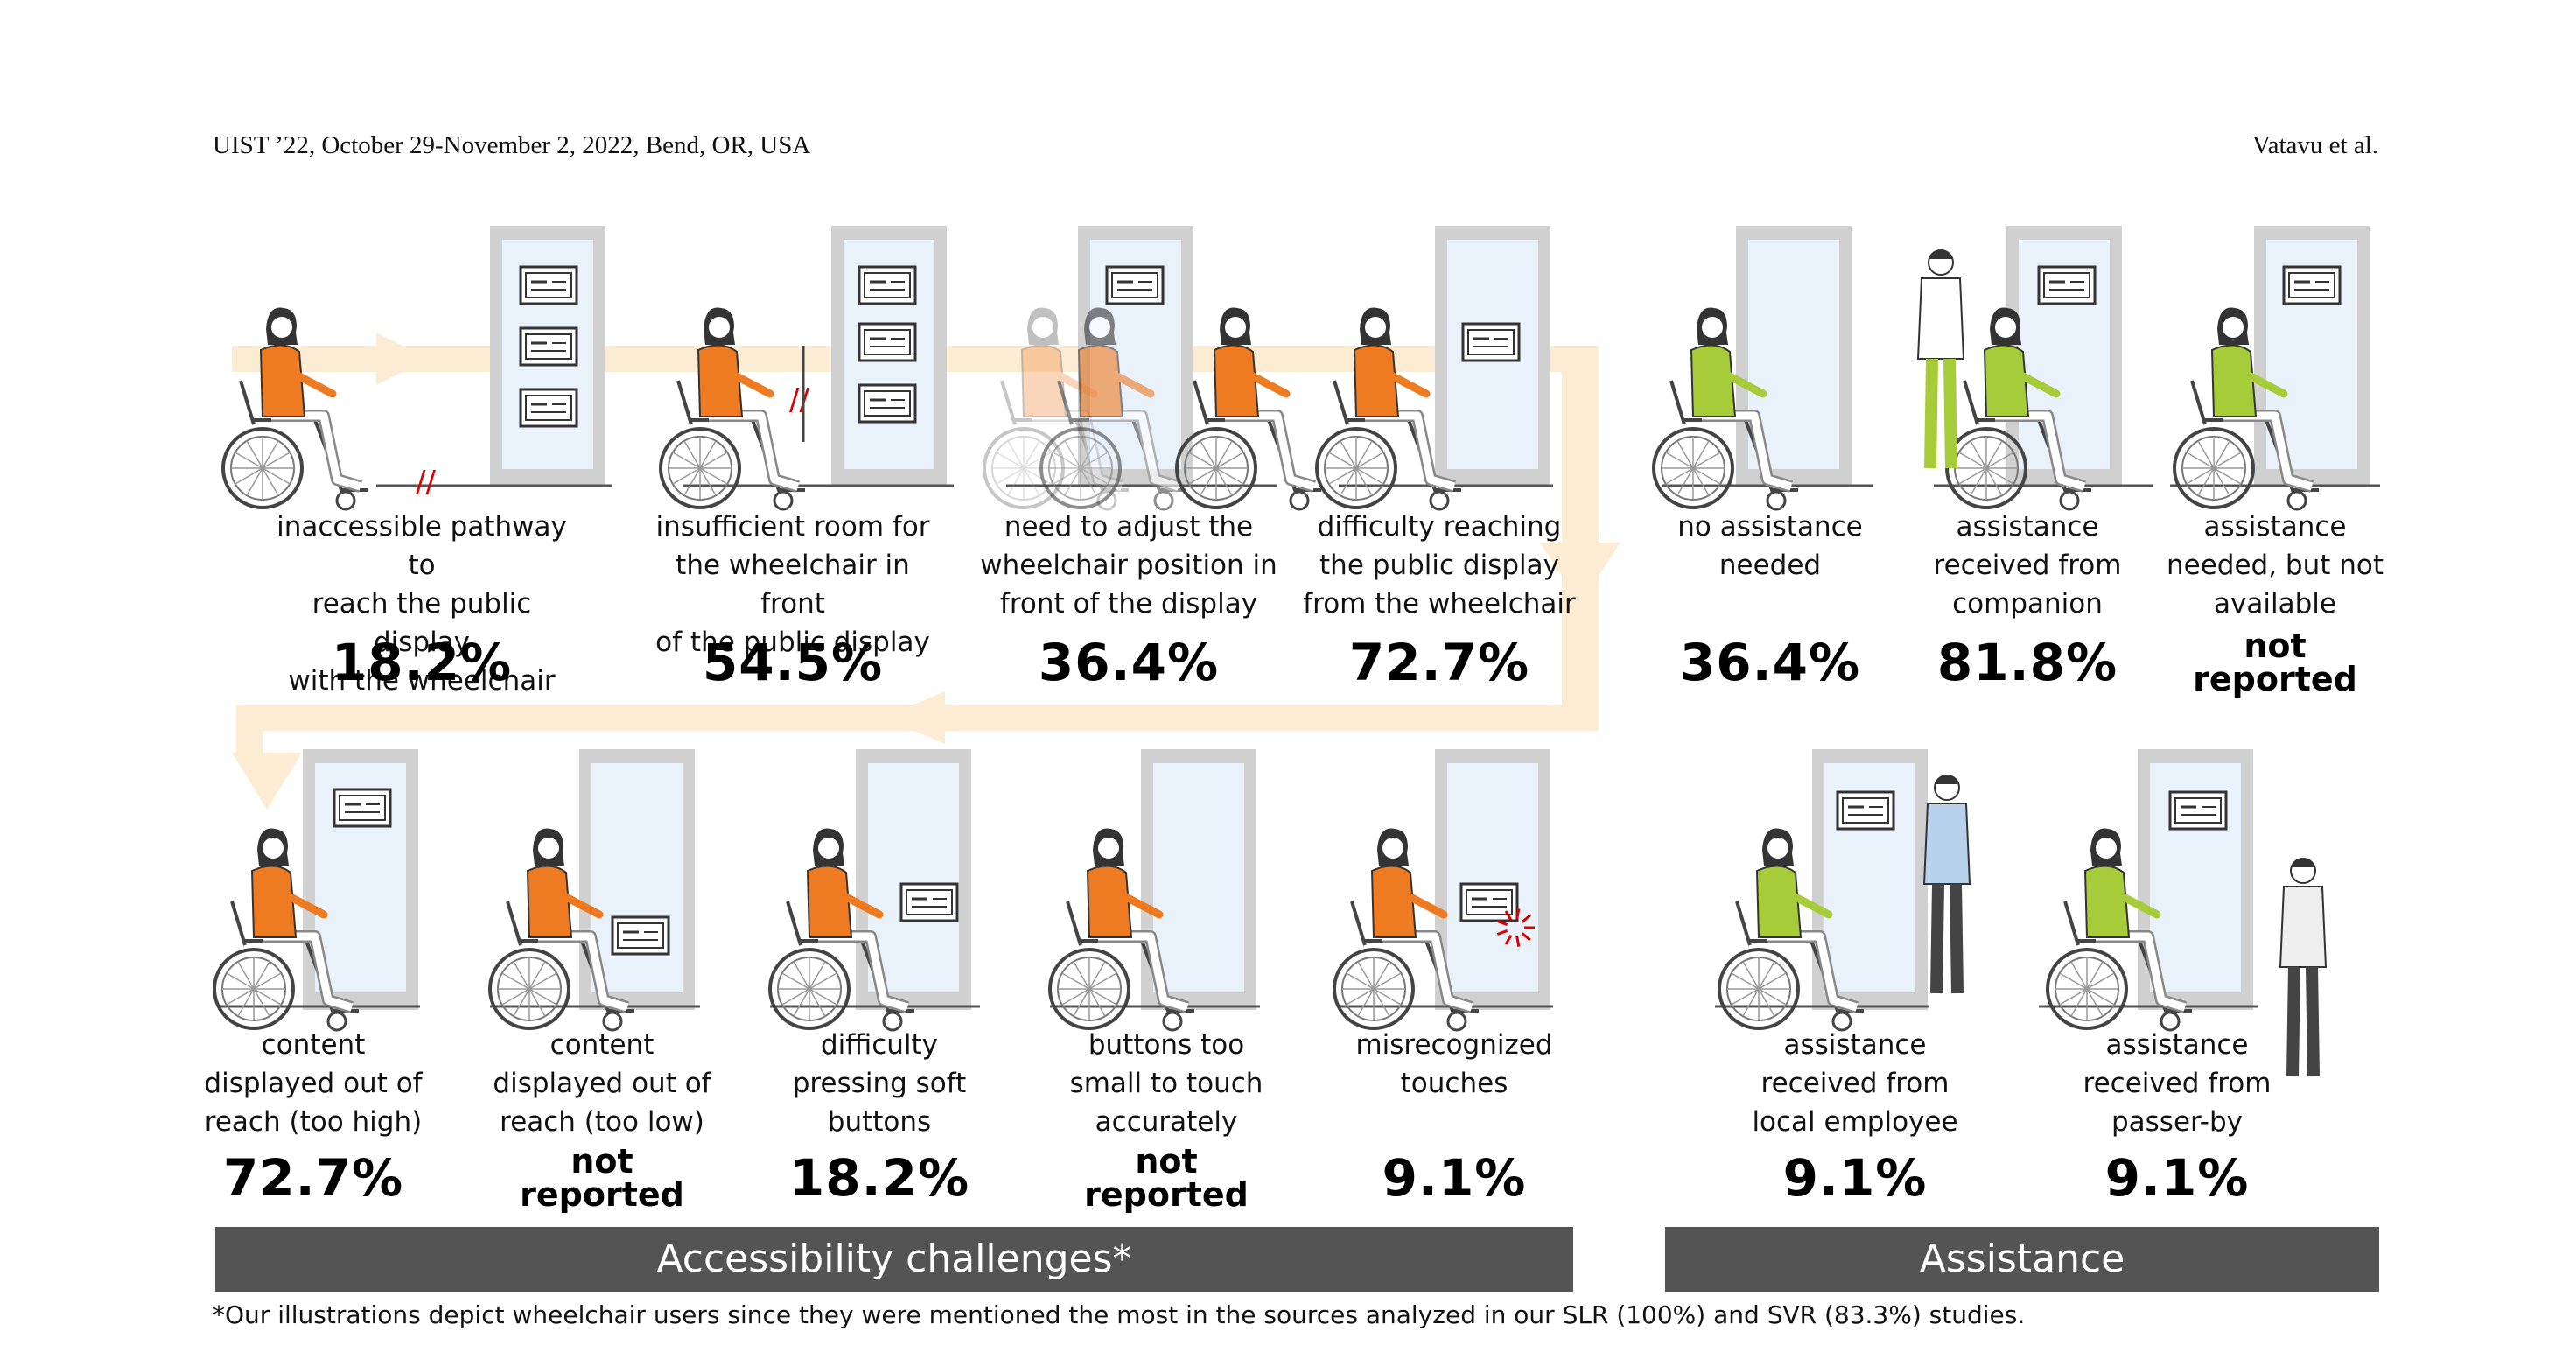 The height and width of the screenshot is (1353, 2576). What do you see at coordinates (422, 681) in the screenshot?
I see `caption-line: with the wheelchair` at bounding box center [422, 681].